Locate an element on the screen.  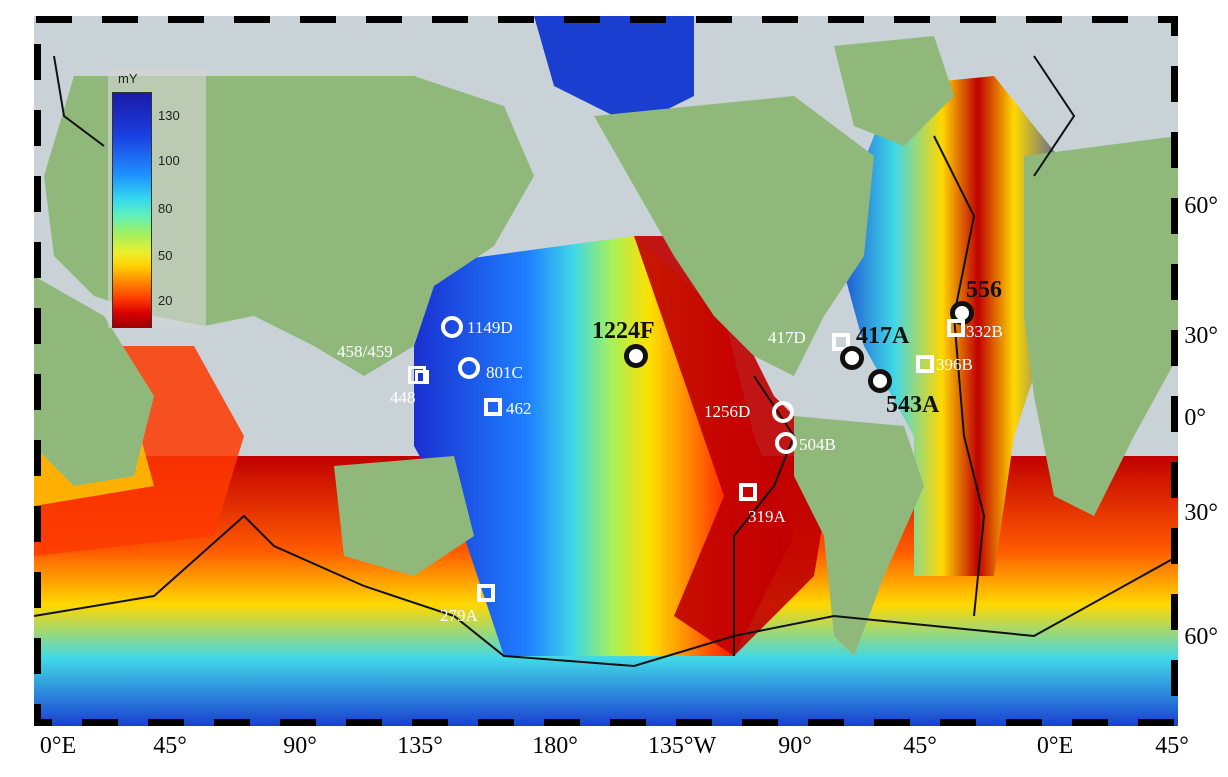
site-label-417D: 417D is located at coordinates (787, 337).